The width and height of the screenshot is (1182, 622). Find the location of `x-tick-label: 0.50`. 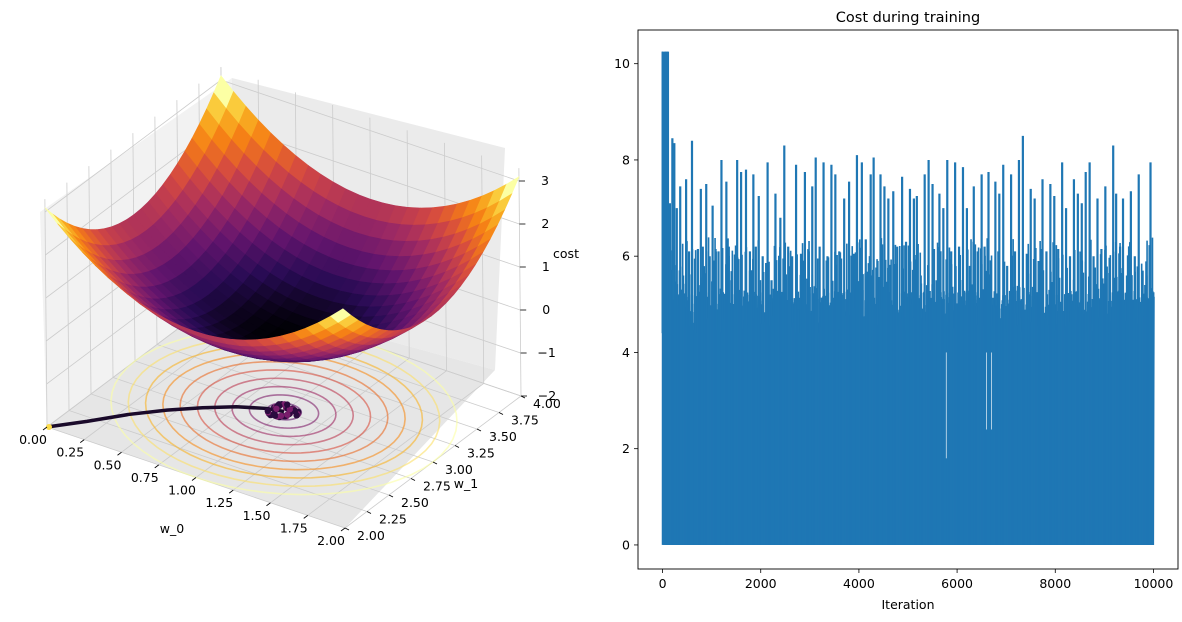

x-tick-label: 0.50 is located at coordinates (108, 464).